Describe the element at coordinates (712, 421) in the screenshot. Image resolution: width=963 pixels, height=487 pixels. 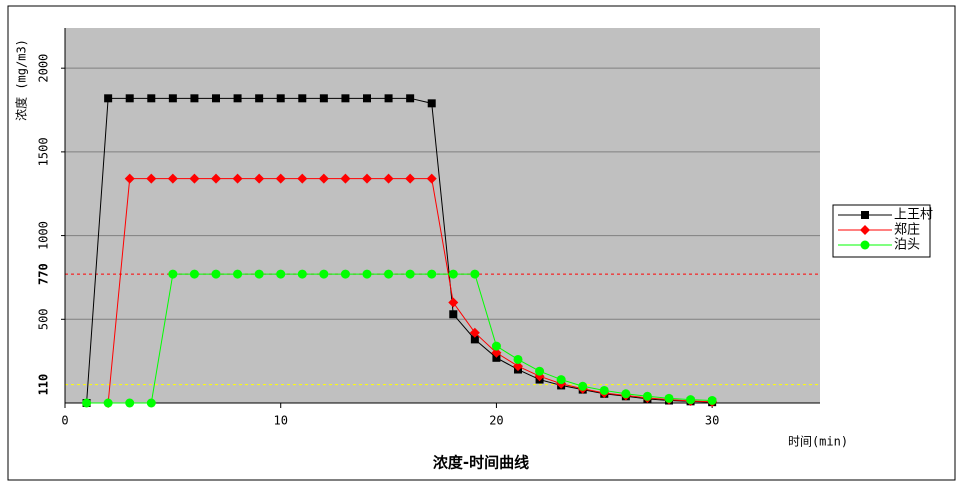
I see `x-tick-label: 30` at that location.